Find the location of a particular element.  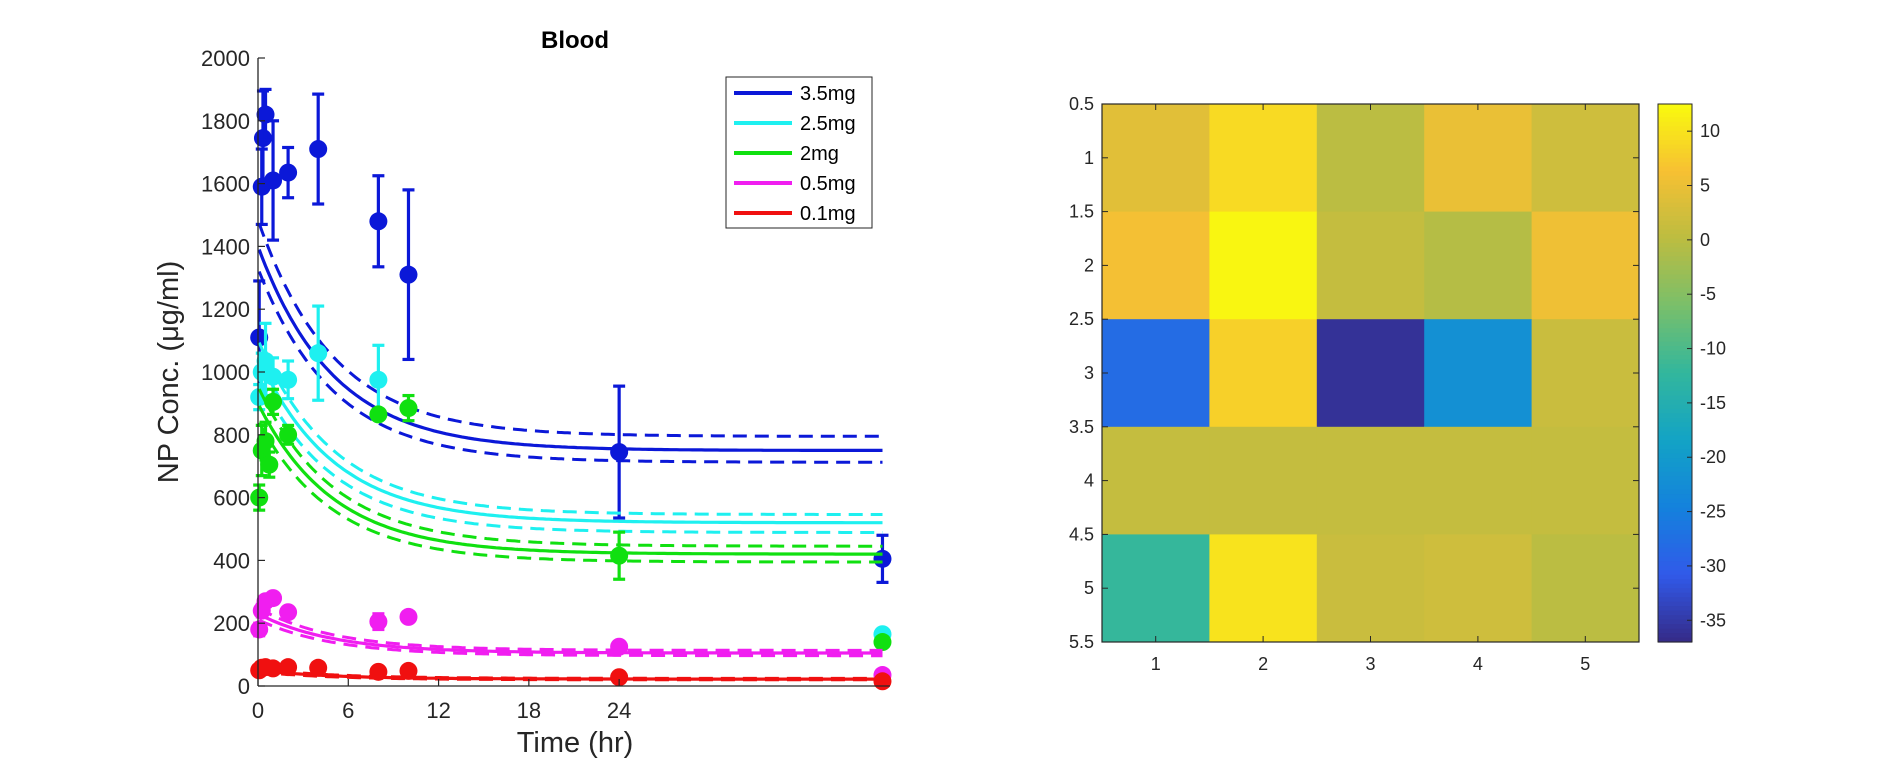

colorbar-tick-label: -10 is located at coordinates (1713, 349).